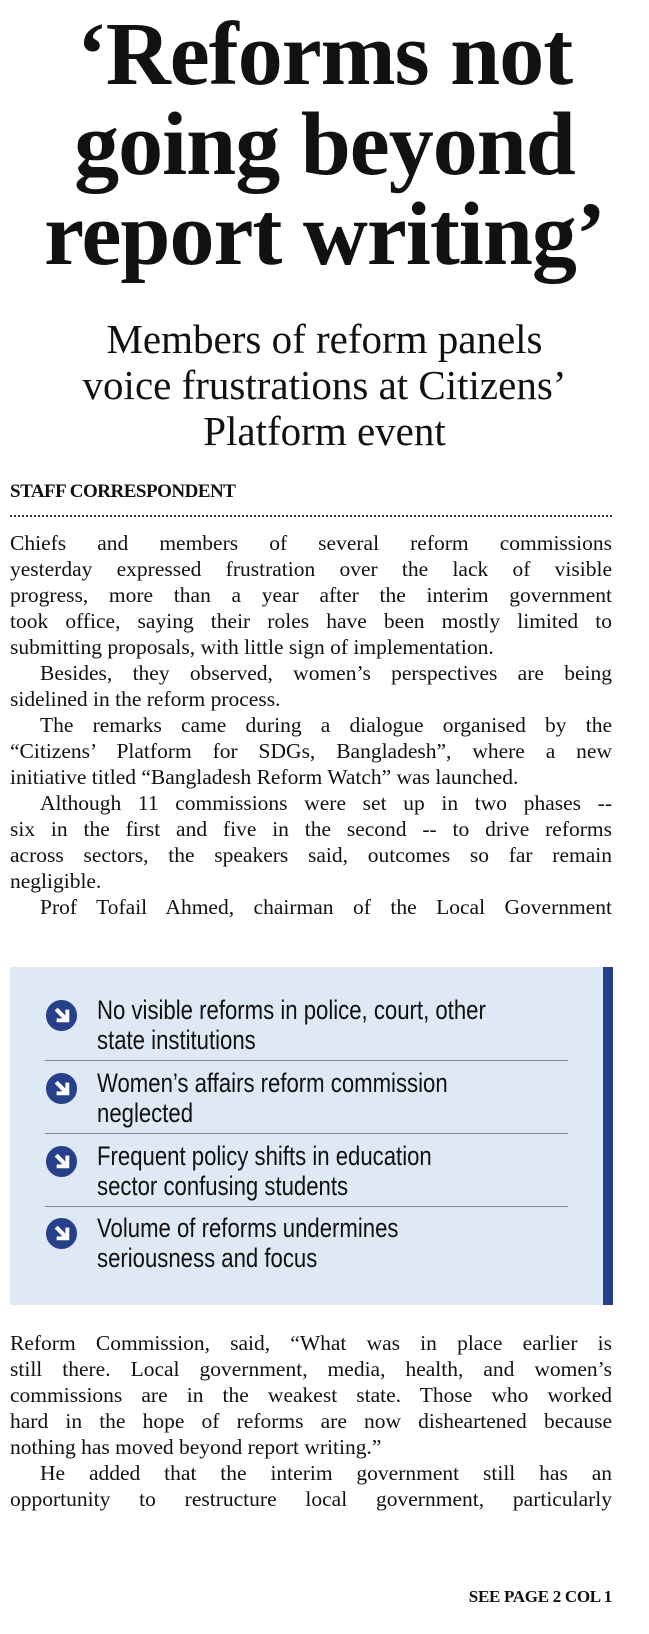  What do you see at coordinates (311, 516) in the screenshot?
I see `dotted-divider` at bounding box center [311, 516].